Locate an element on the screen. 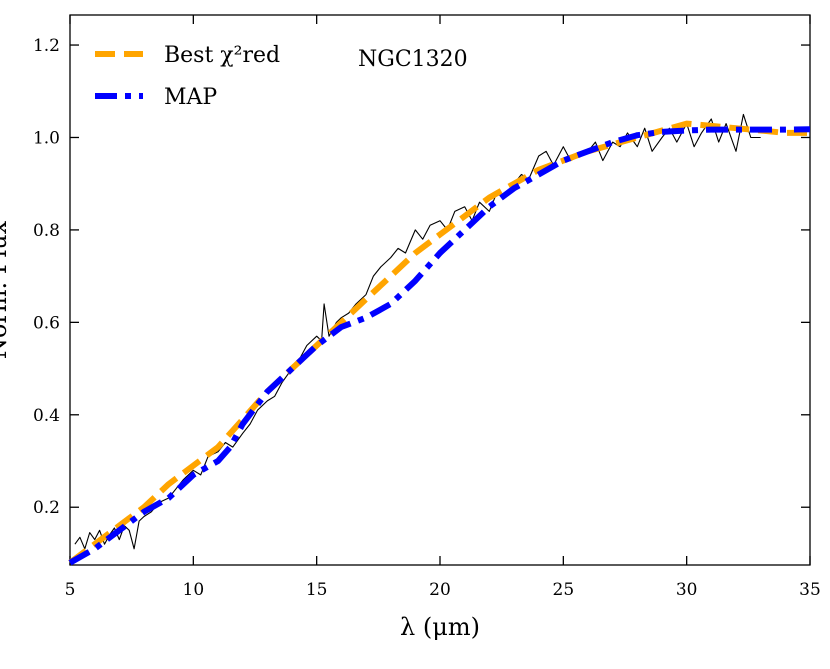 This screenshot has height=669, width=830. legend-label: Best χ²red is located at coordinates (222, 55).